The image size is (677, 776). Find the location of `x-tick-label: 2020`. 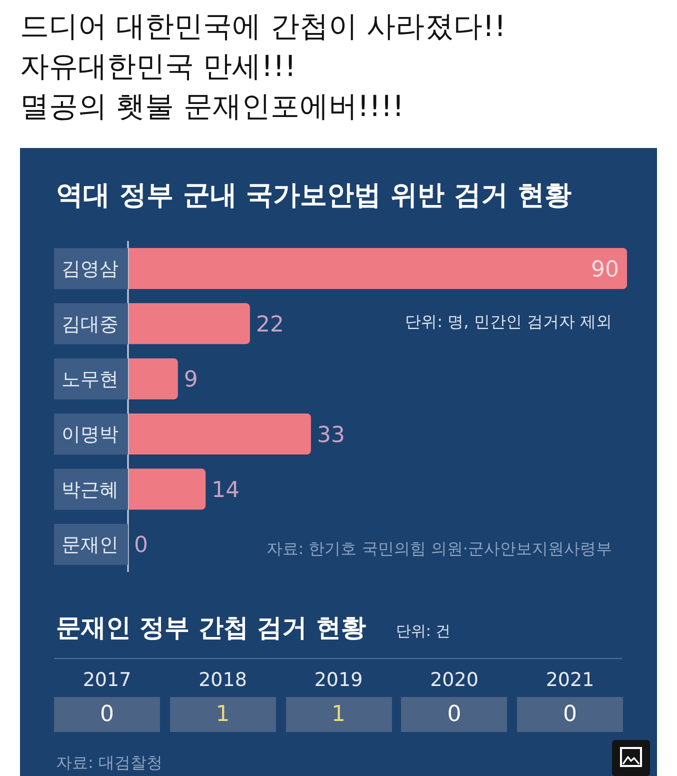

x-tick-label: 2020 is located at coordinates (454, 680).